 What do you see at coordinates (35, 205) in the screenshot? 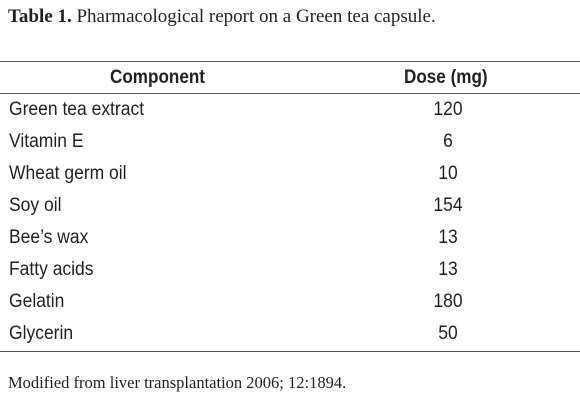
I see `table-row-3-component: Soy oil` at bounding box center [35, 205].